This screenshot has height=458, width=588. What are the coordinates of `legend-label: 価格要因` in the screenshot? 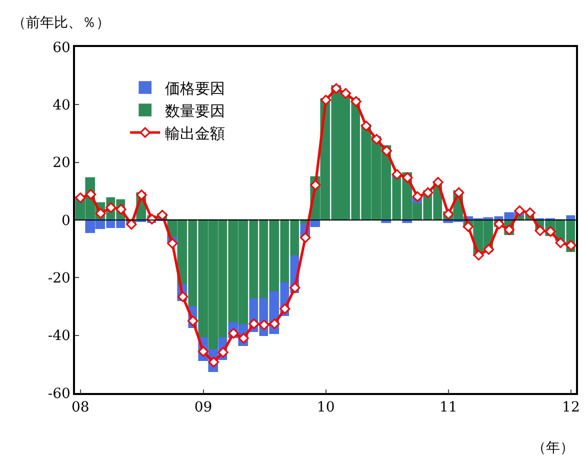 It's located at (195, 88).